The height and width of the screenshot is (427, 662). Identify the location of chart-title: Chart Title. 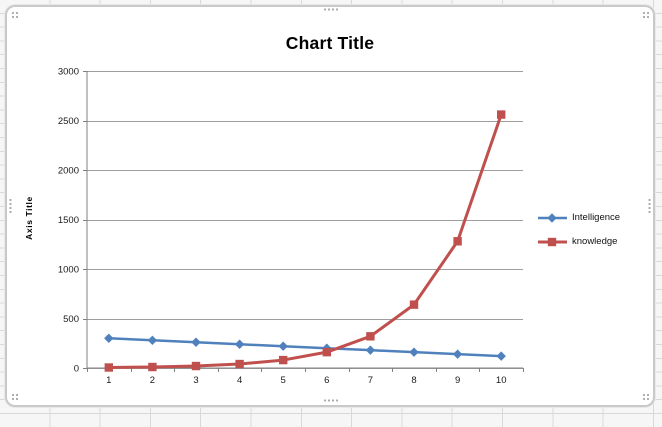
(330, 43).